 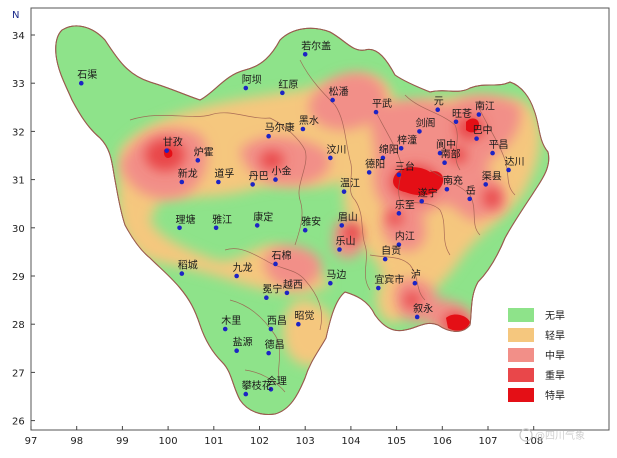 What do you see at coordinates (442, 441) in the screenshot?
I see `x-tick-label: 106` at bounding box center [442, 441].